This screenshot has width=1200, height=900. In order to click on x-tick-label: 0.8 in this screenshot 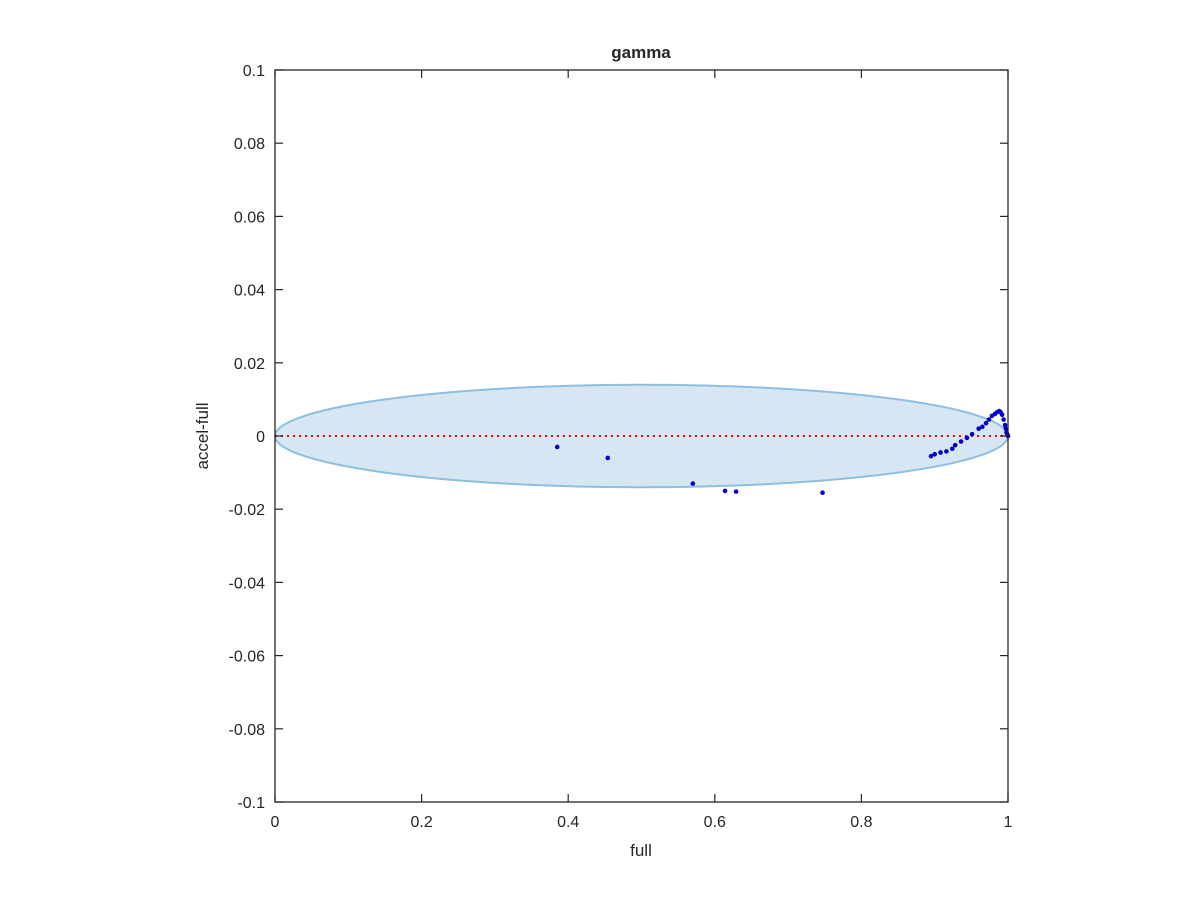, I will do `click(861, 822)`.